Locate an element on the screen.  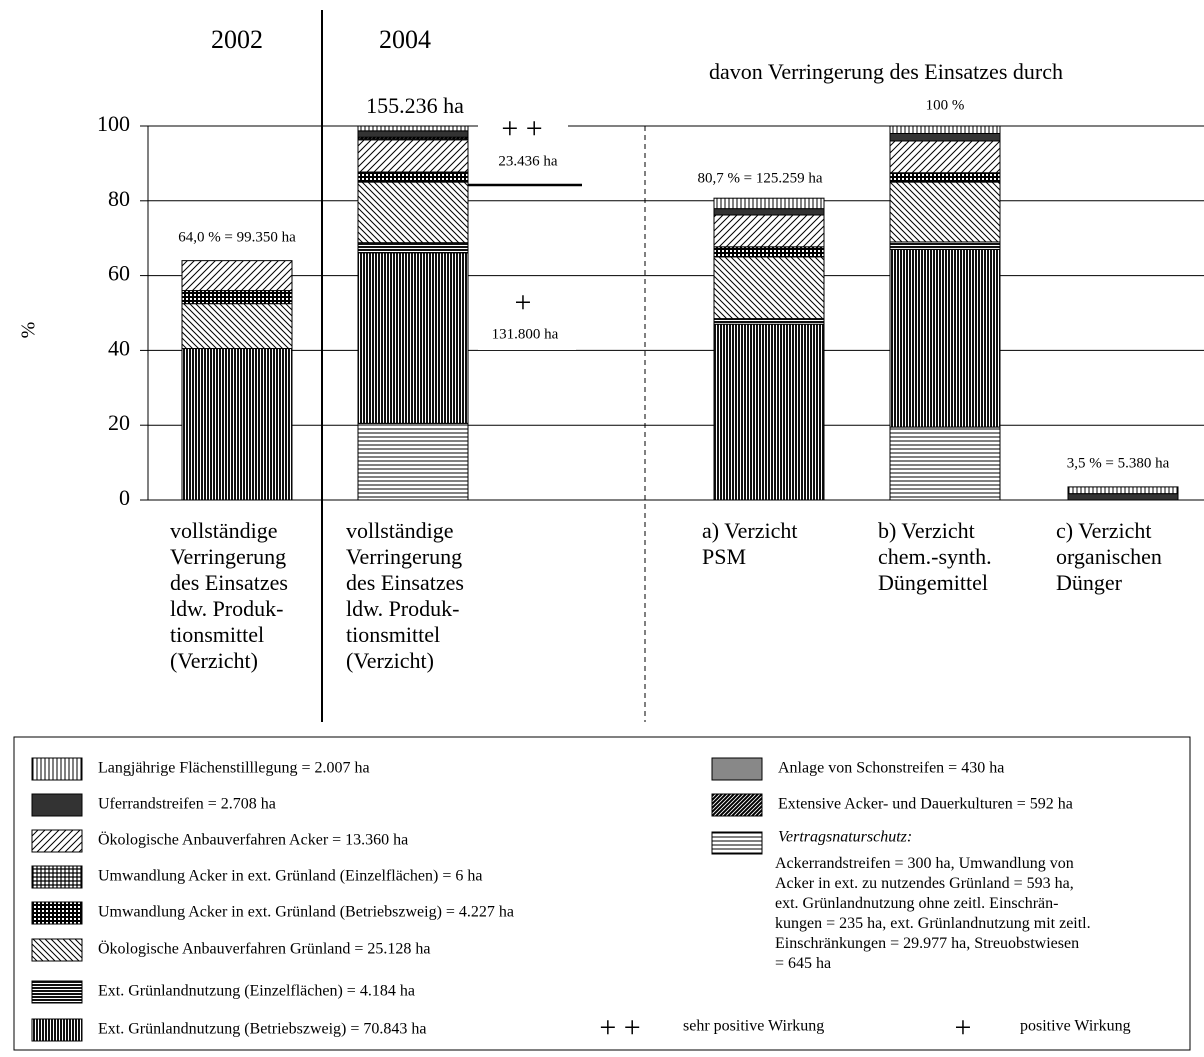
total-label: 80,7 % = 125.259 ha is located at coordinates (759, 178).